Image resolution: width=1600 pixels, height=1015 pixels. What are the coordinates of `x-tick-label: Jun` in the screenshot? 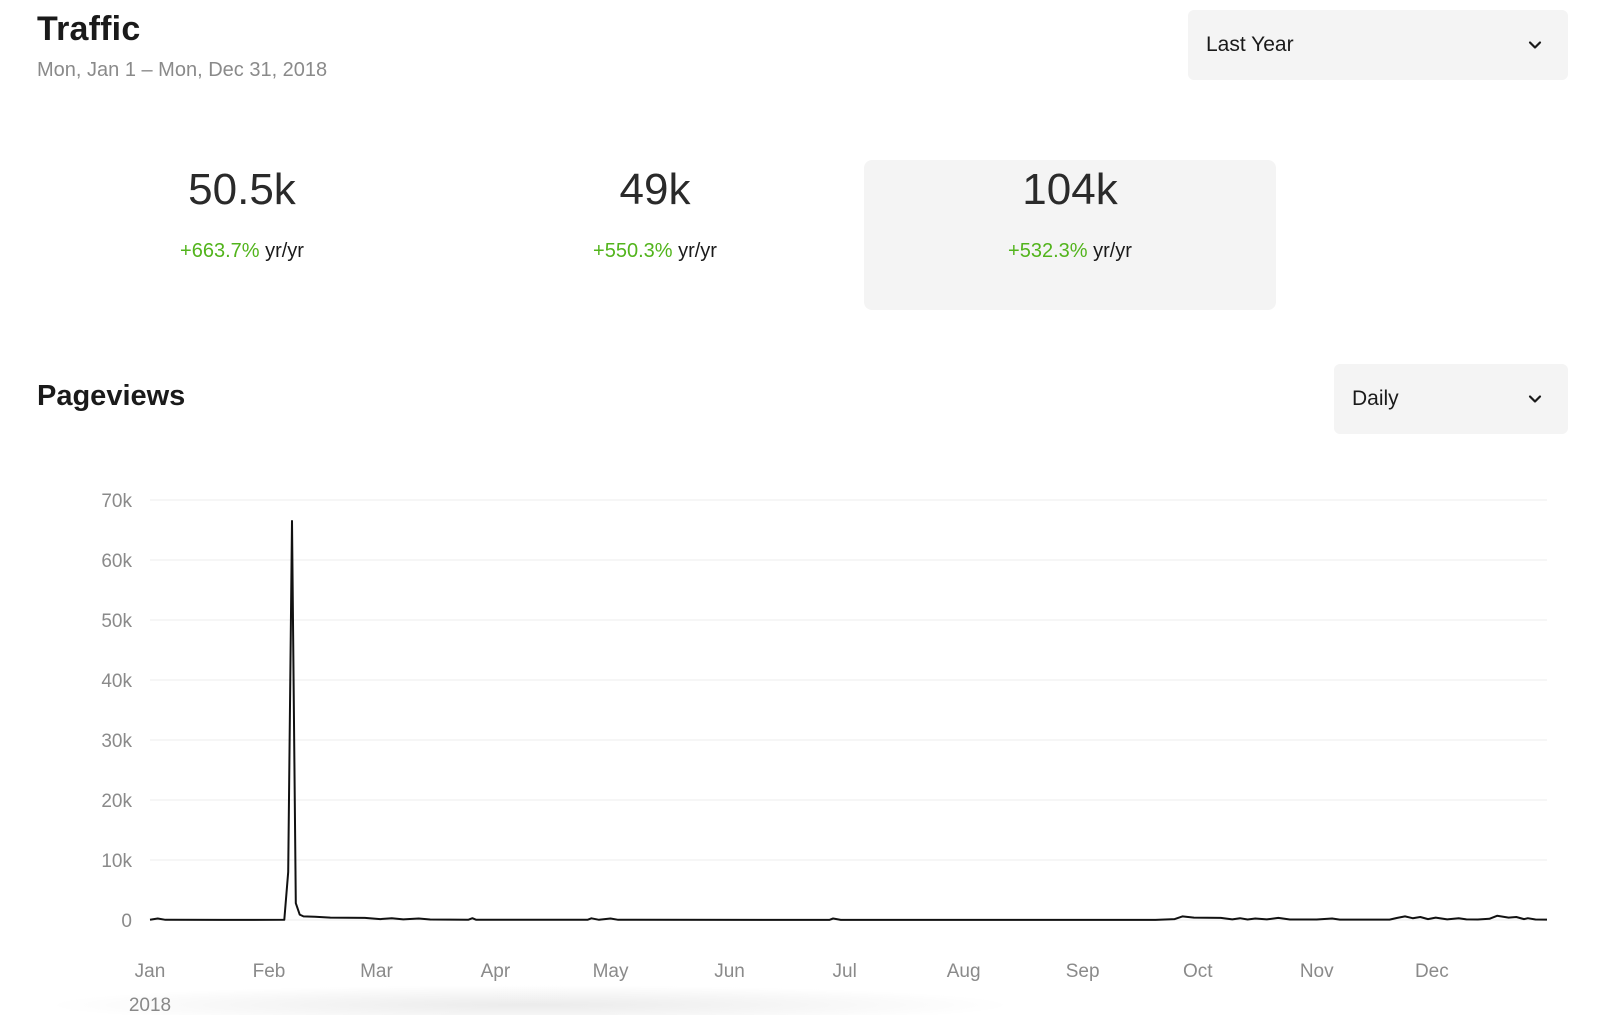 It's located at (729, 971).